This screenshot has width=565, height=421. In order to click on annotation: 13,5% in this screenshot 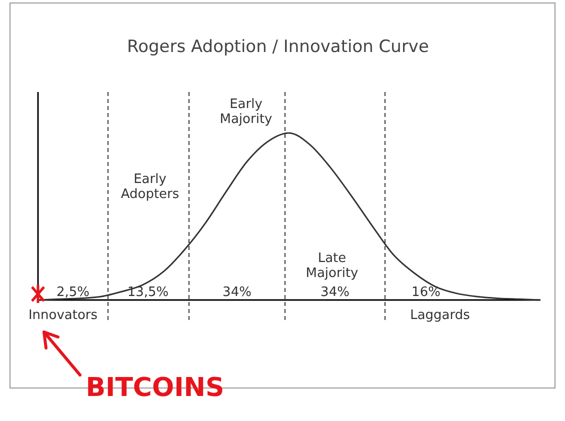, I will do `click(148, 292)`.